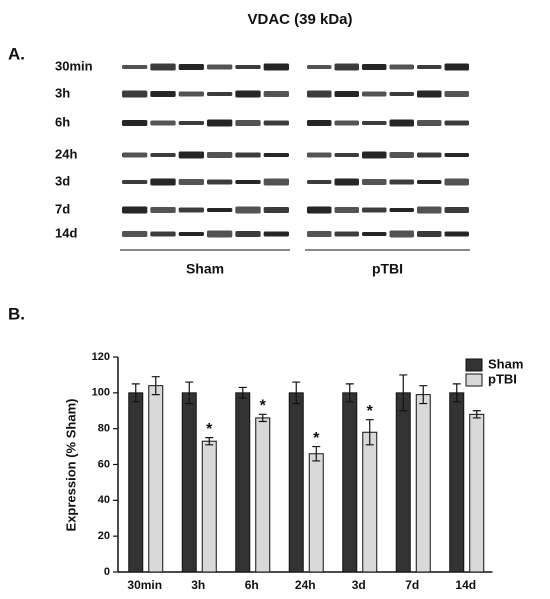  I want to click on x-tick-label: 3h, so click(198, 585).